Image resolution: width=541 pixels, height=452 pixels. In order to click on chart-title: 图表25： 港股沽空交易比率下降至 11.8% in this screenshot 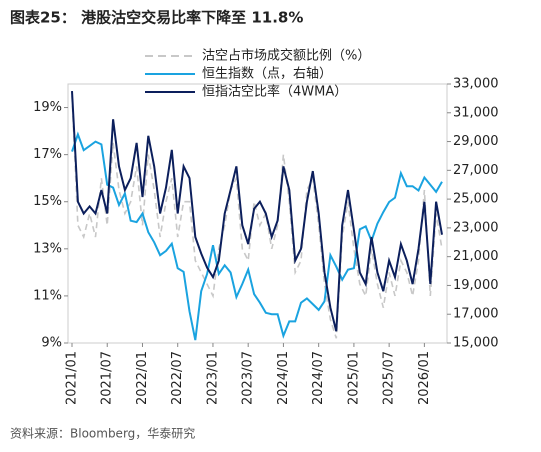, I will do `click(156, 18)`.